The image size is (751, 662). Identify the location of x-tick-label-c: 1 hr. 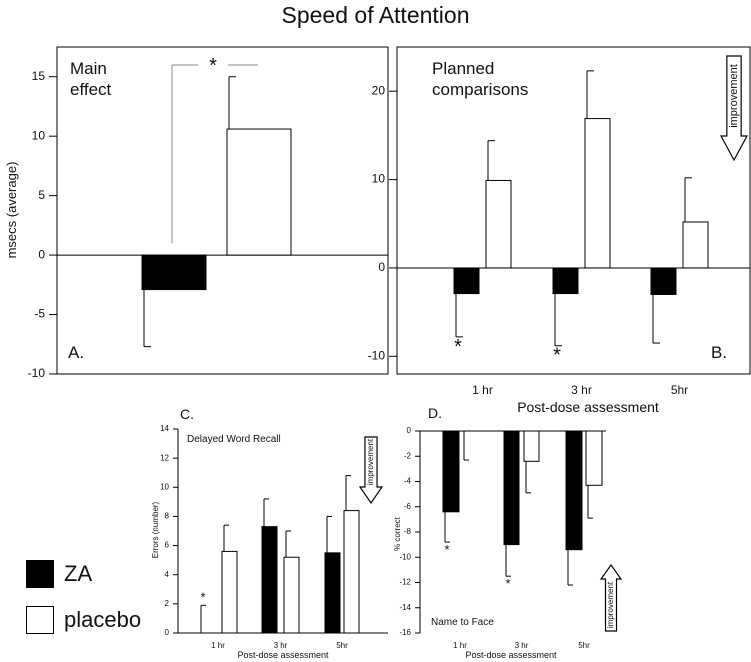
(218, 645).